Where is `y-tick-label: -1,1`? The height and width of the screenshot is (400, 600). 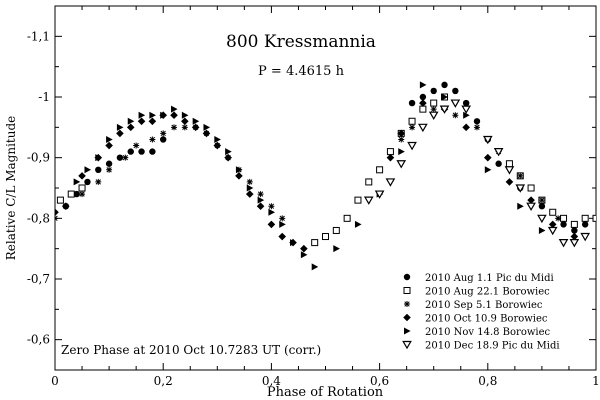
y-tick-label: -1,1 is located at coordinates (38, 36).